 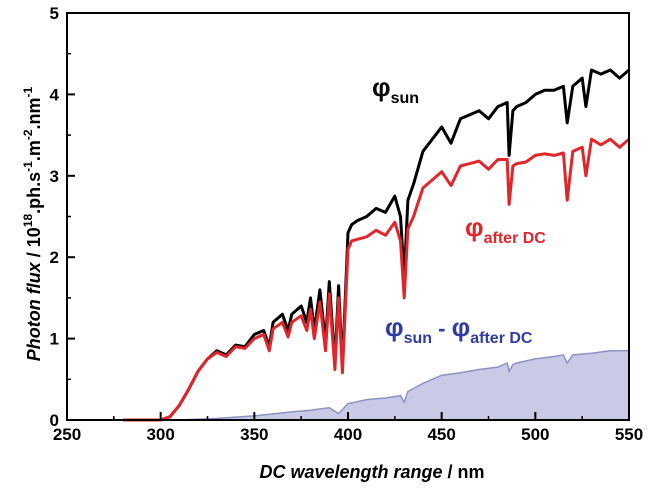 What do you see at coordinates (418, 338) in the screenshot?
I see `annotation-diff-a-sub: sun` at bounding box center [418, 338].